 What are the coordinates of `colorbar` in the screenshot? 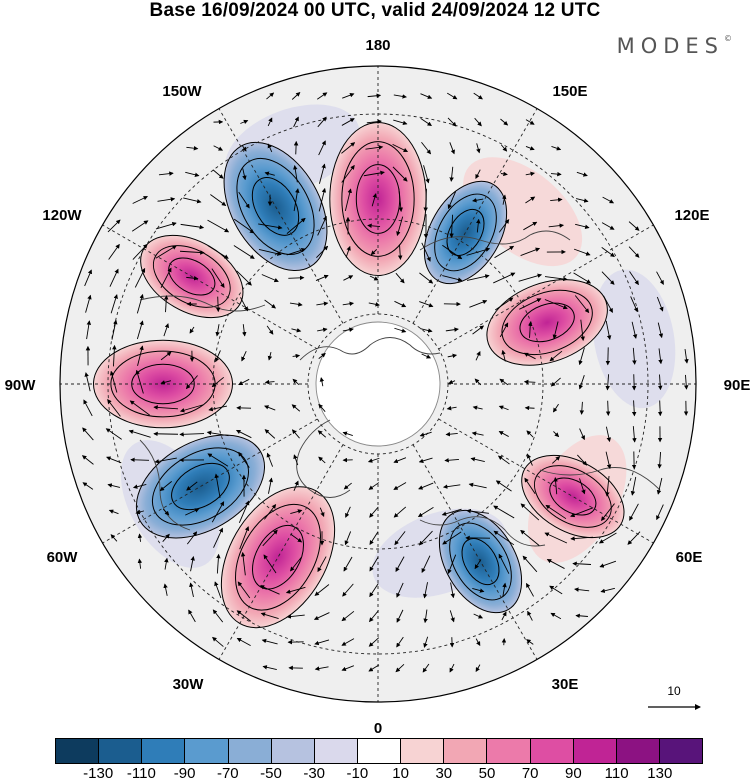 It's located at (379, 751).